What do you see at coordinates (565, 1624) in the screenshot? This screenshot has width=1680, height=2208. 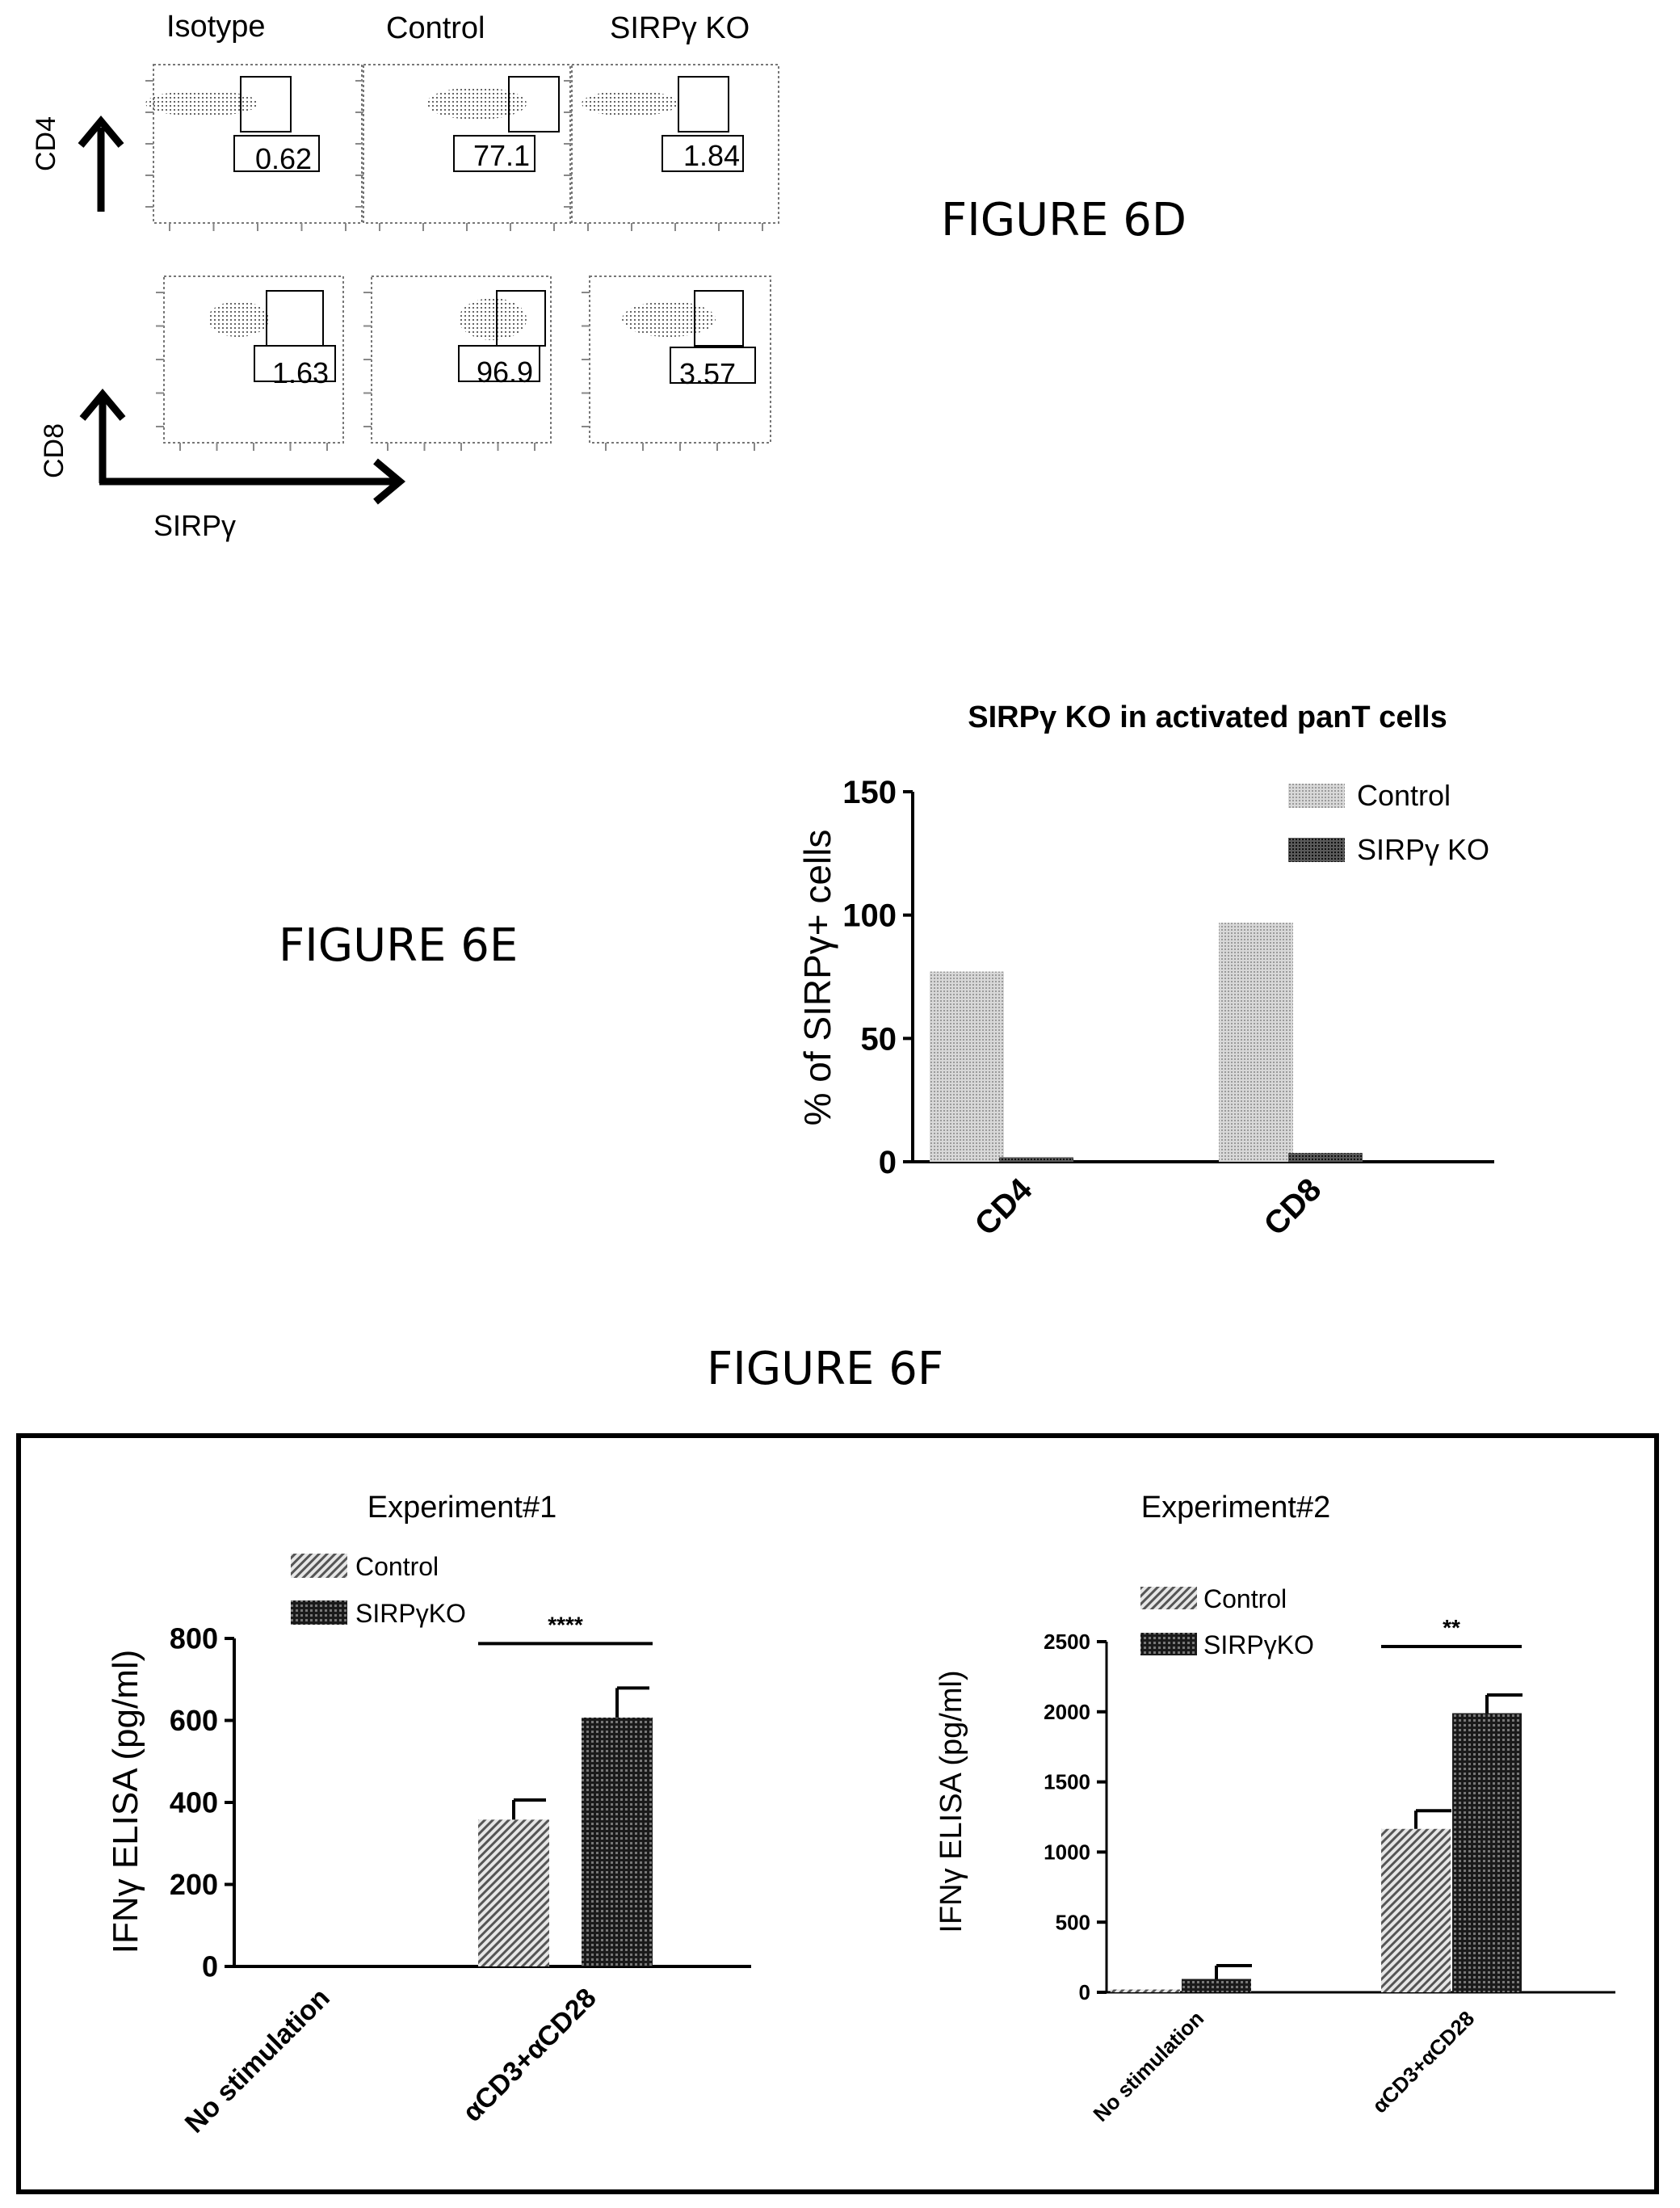 I see `significance-marker: ****` at bounding box center [565, 1624].